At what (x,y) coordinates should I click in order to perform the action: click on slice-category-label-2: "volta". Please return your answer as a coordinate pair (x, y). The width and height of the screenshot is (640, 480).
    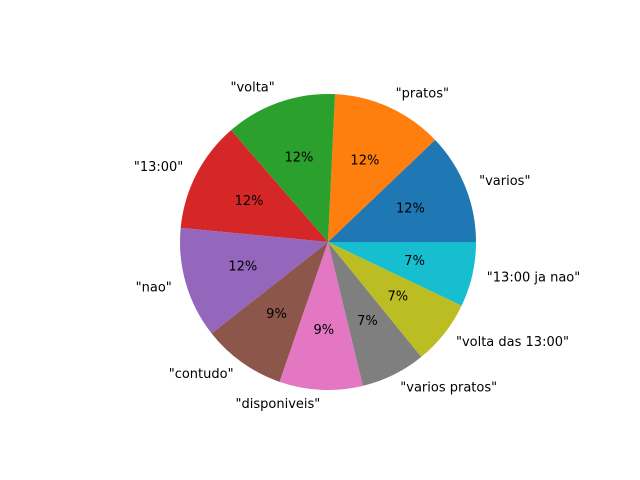
    Looking at the image, I should click on (252, 88).